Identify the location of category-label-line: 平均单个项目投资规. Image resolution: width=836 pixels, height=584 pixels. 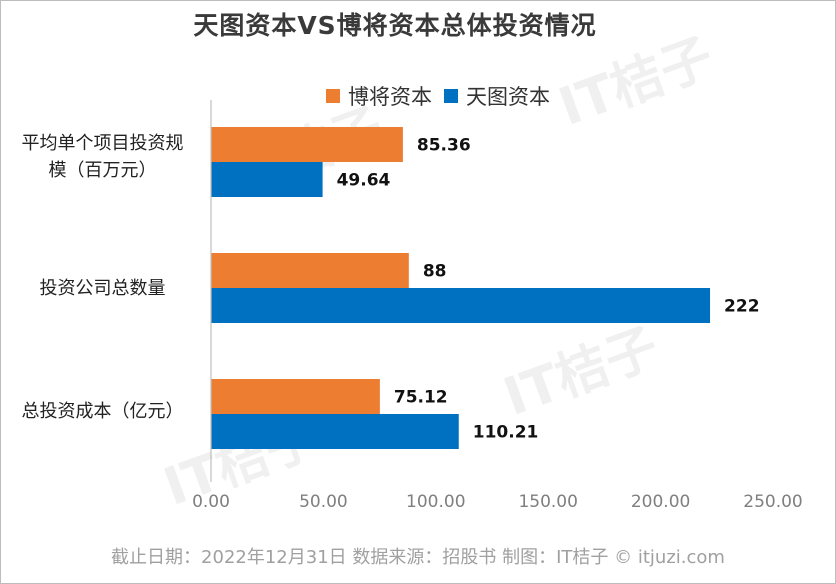
(102, 143).